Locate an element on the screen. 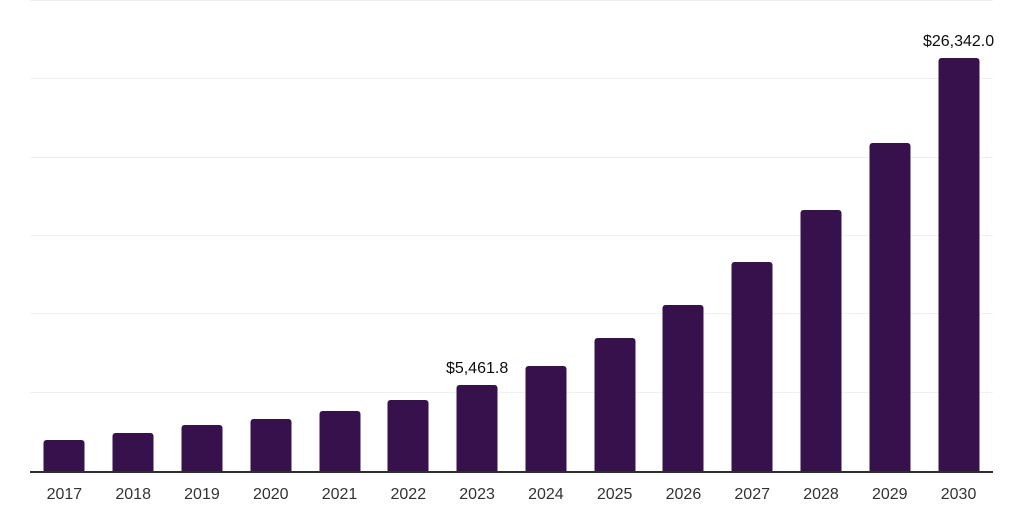  bar-2025 is located at coordinates (615, 404).